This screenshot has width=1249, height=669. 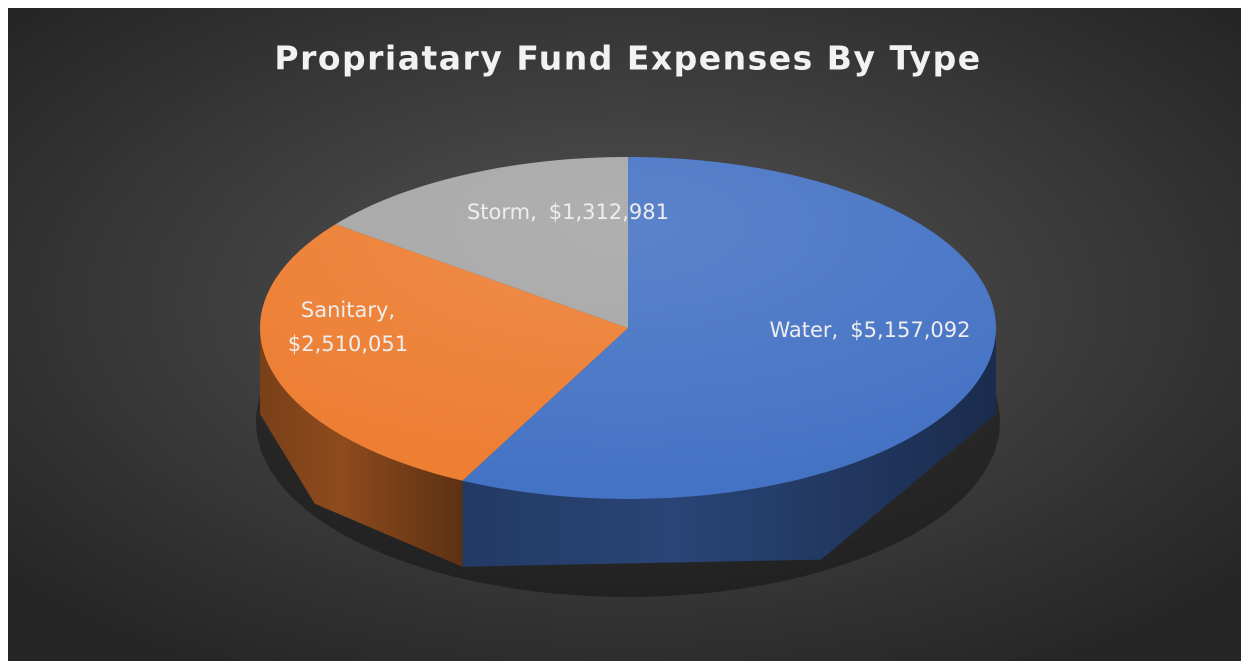 What do you see at coordinates (910, 330) in the screenshot?
I see `data-label-value: $5,157,092` at bounding box center [910, 330].